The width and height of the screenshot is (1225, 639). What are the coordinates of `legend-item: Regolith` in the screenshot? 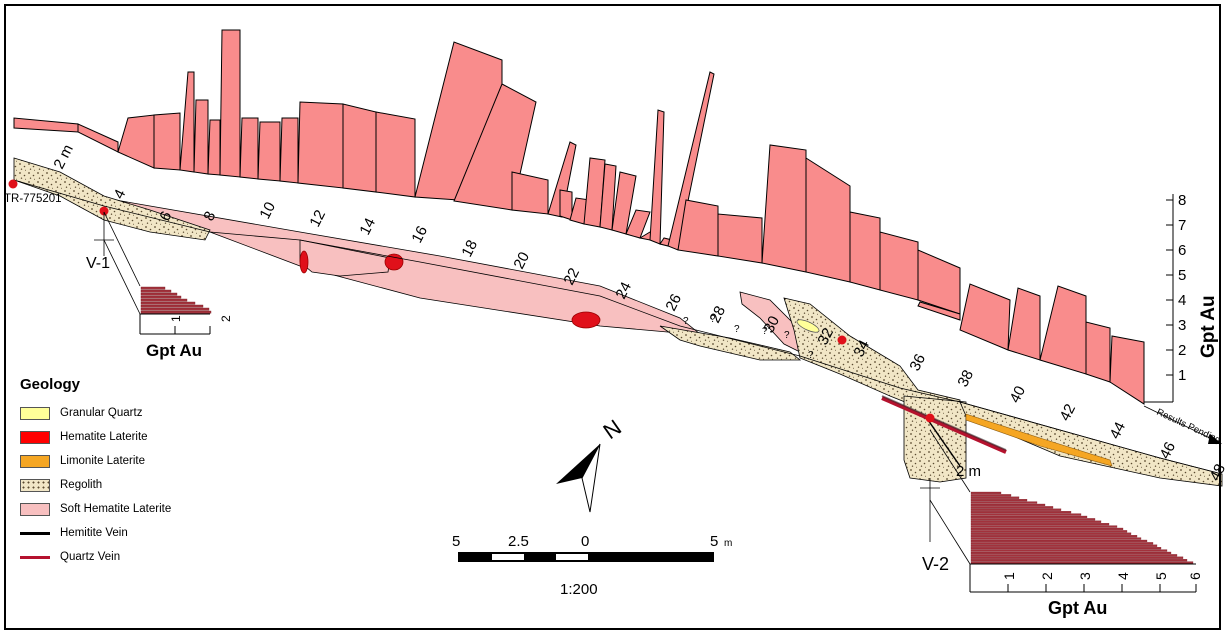 It's located at (95, 485).